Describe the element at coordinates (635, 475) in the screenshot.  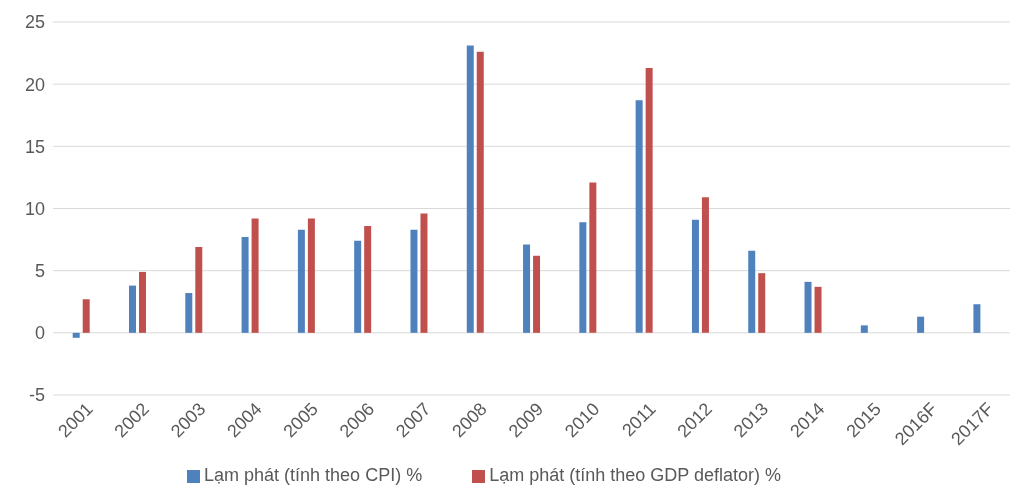
I see `legend-label: Lạm phát (tính theo GDP deflator) %` at that location.